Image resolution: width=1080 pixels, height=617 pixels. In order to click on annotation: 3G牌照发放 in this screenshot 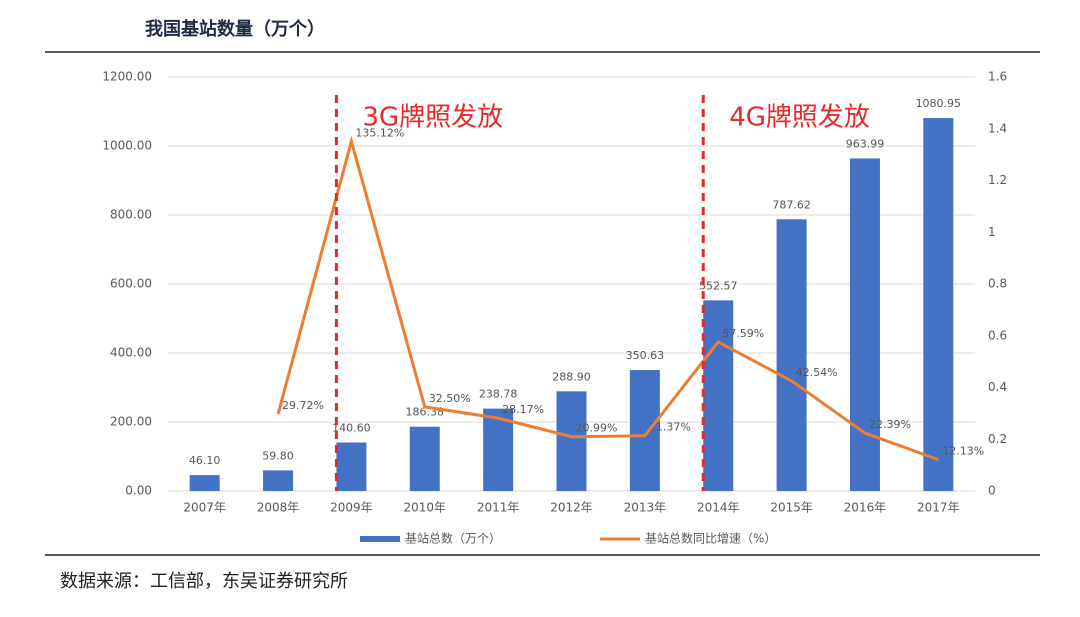, I will do `click(432, 118)`.